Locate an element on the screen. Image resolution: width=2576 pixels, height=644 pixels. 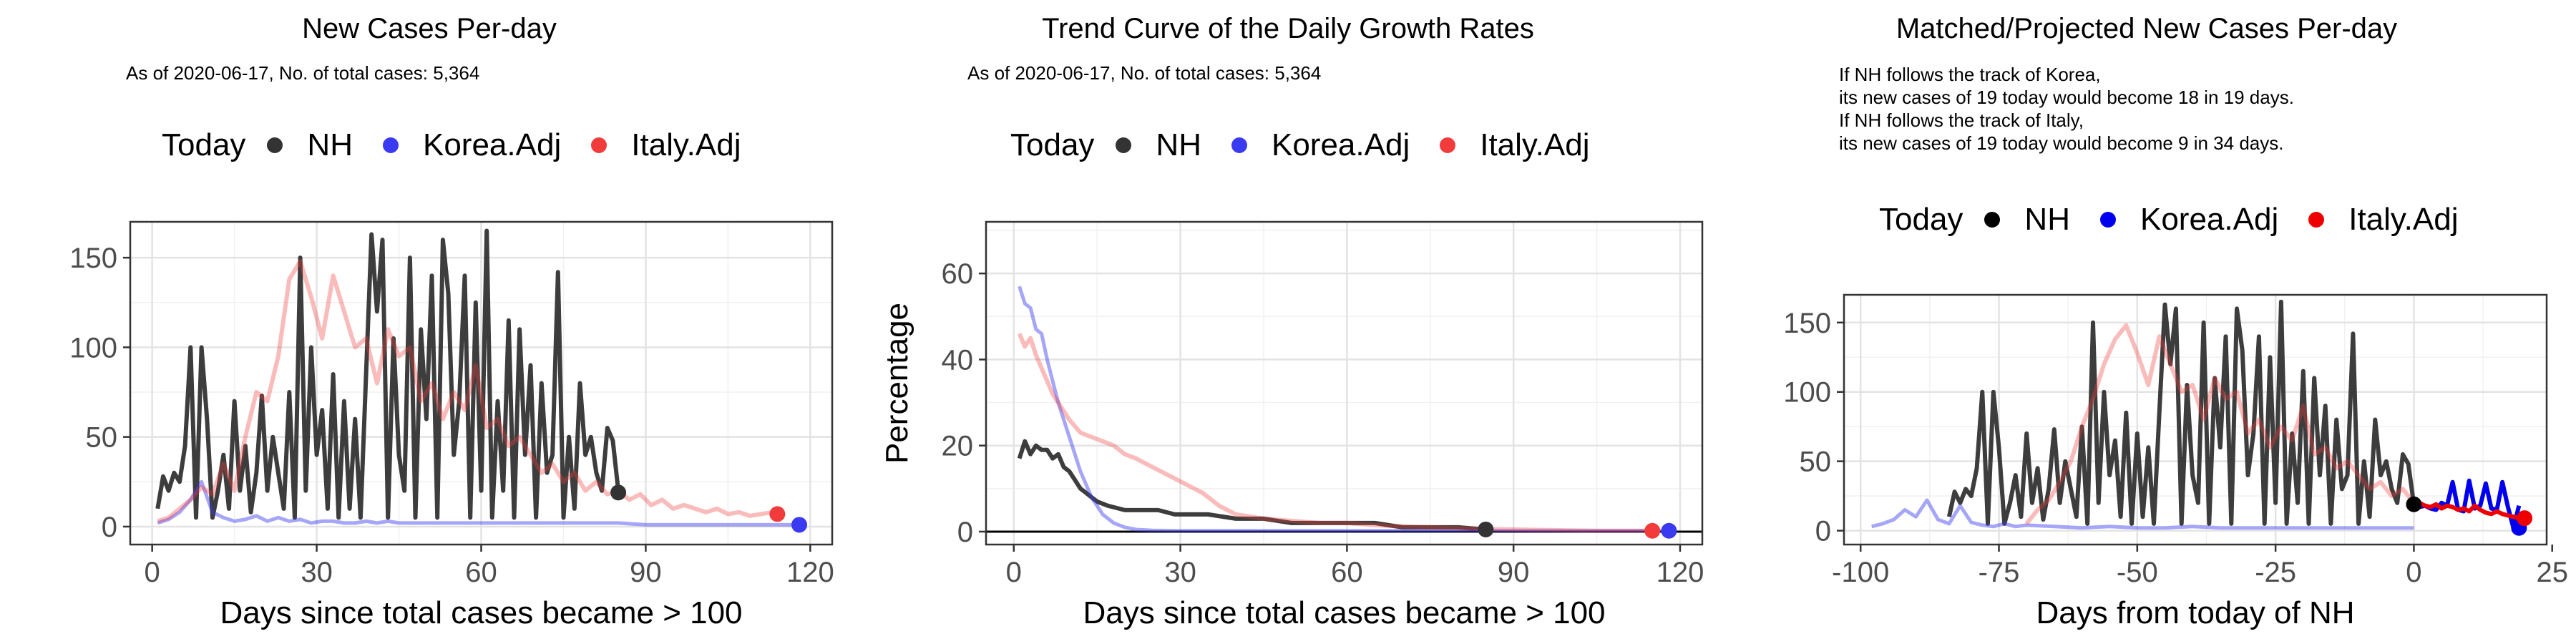
chart-title: Trend Curve of the Daily Growth Rates is located at coordinates (1288, 28).